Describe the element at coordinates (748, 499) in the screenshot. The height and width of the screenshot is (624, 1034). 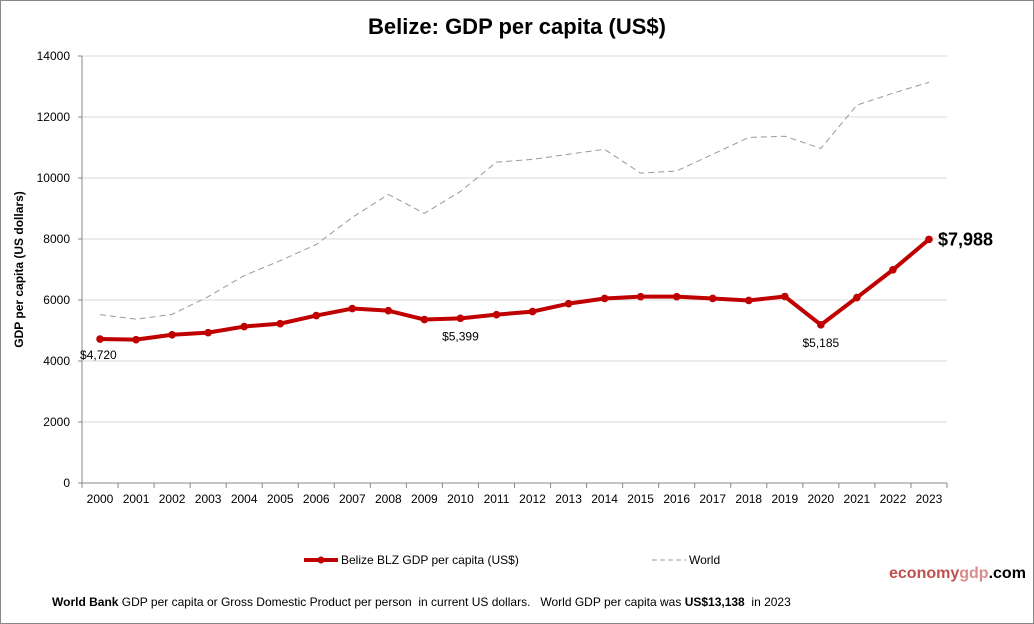
I see `x-tick-label: 2018` at that location.